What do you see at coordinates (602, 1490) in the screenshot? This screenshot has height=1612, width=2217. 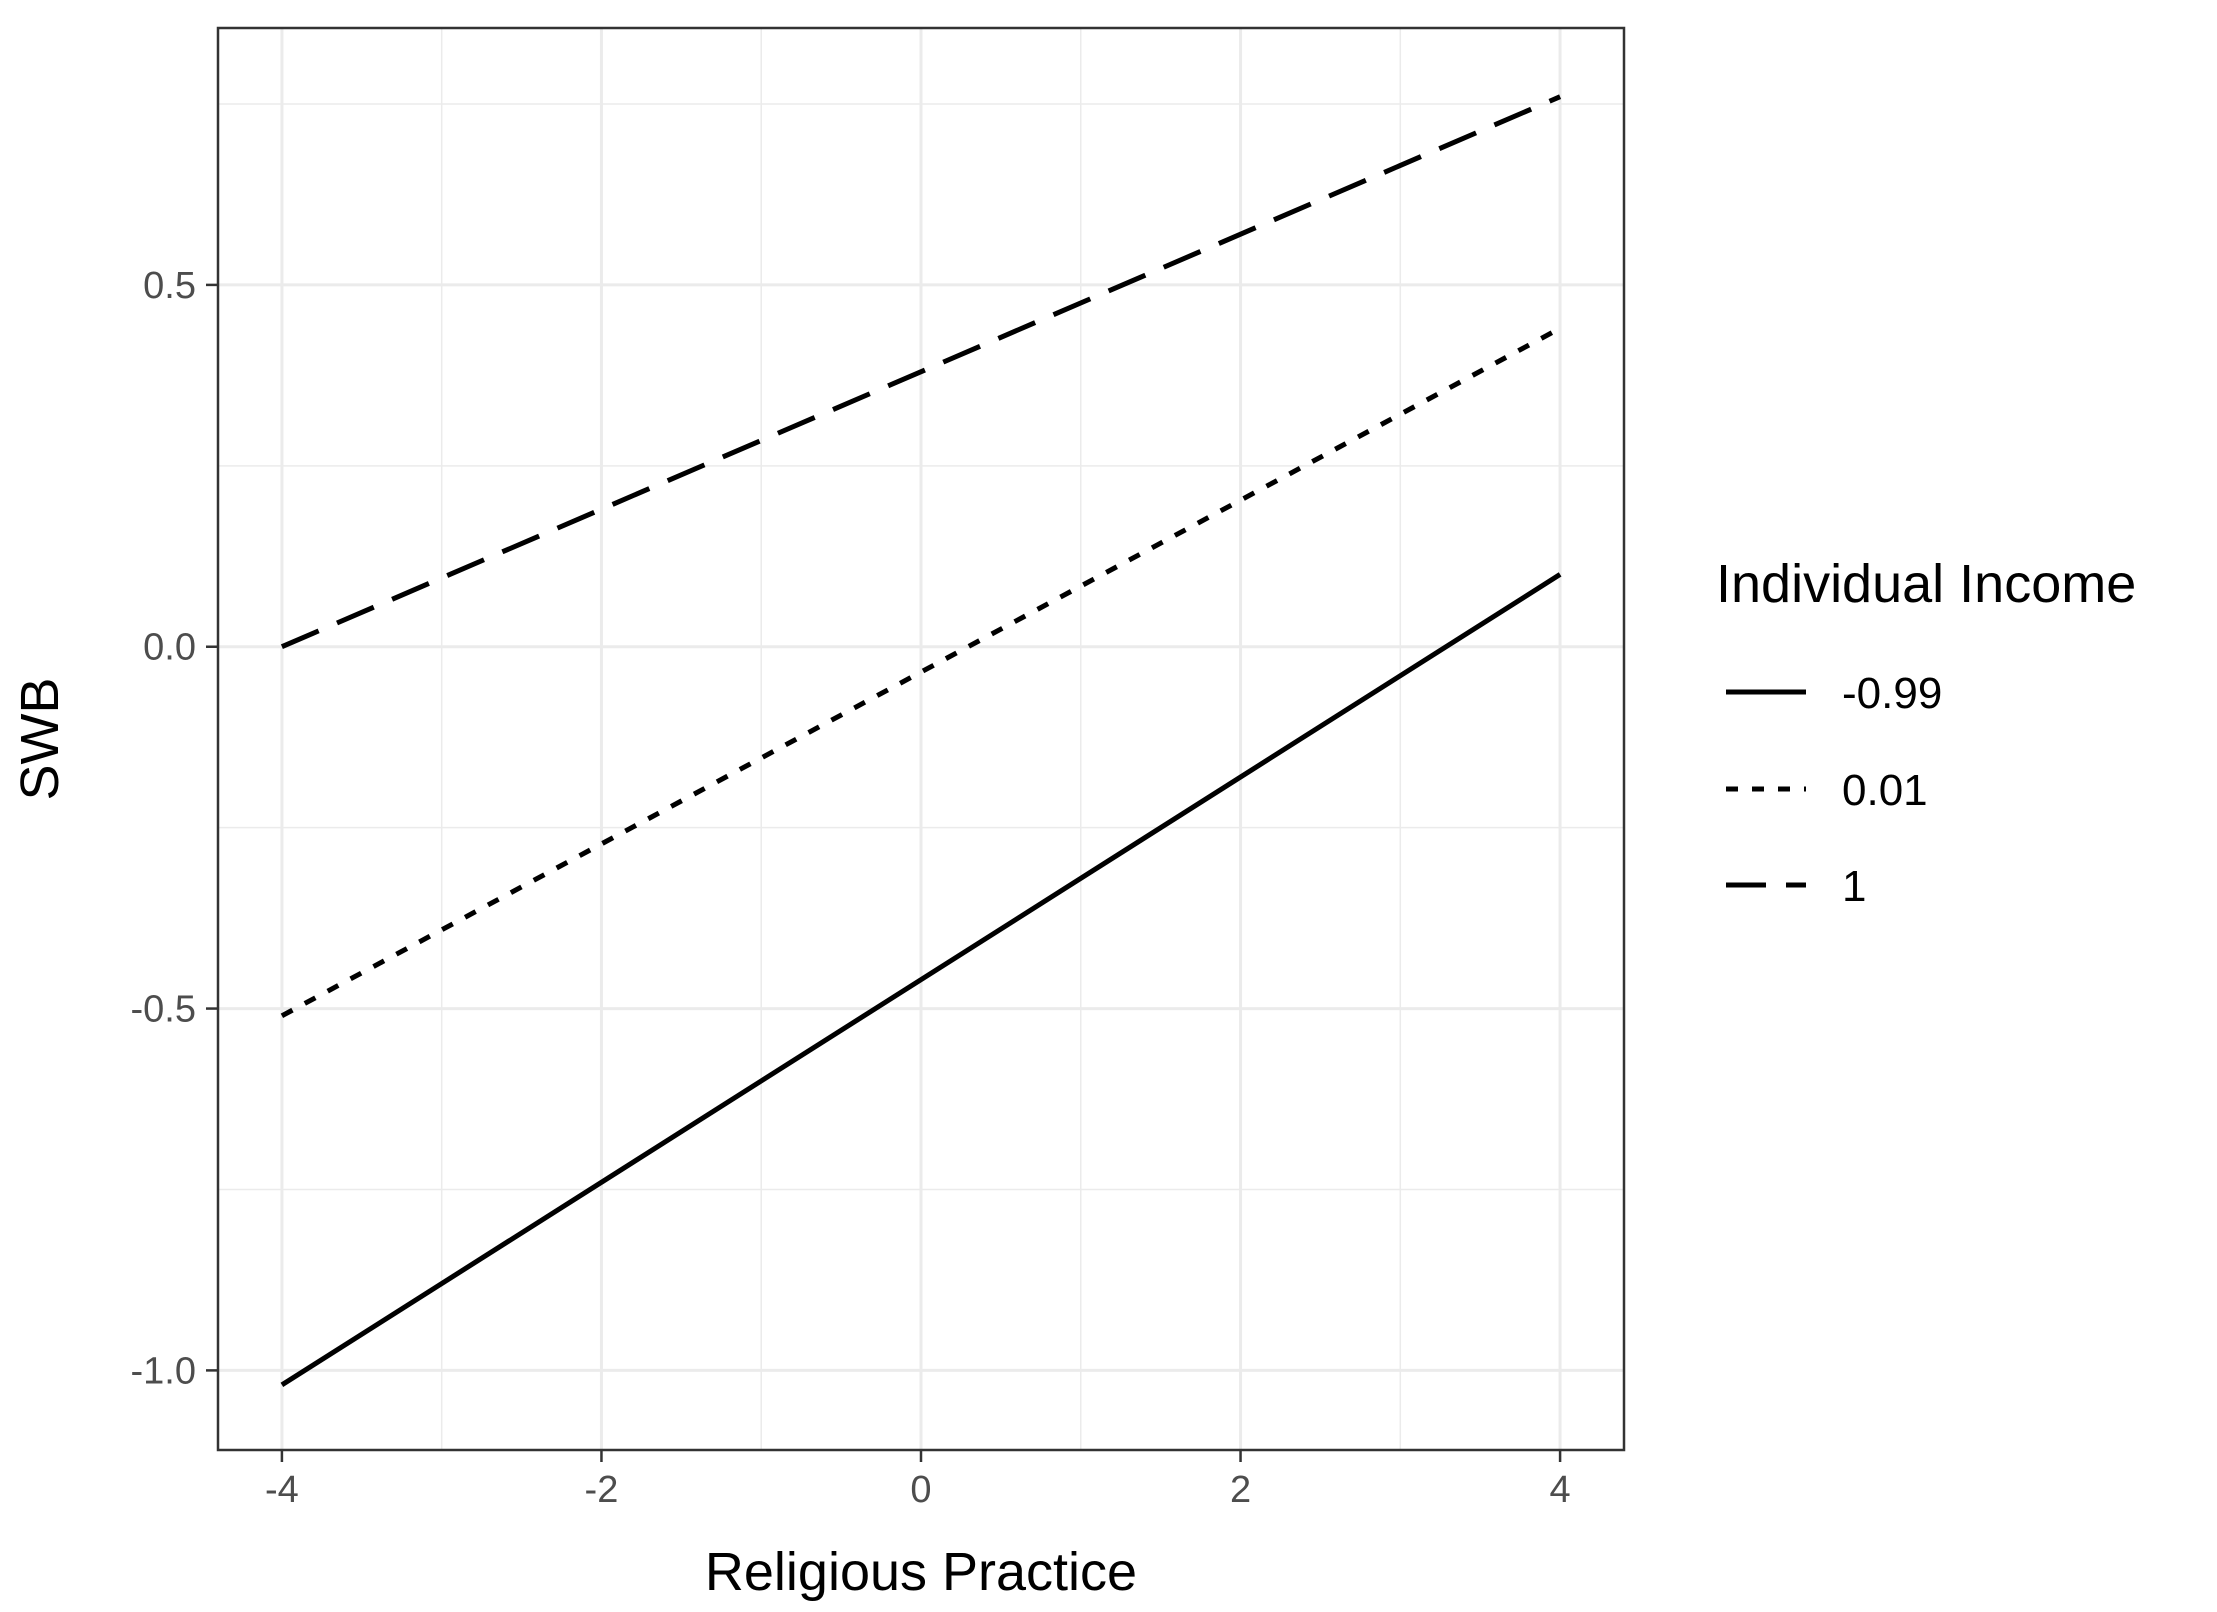 I see `x-tick-label: -2` at bounding box center [602, 1490].